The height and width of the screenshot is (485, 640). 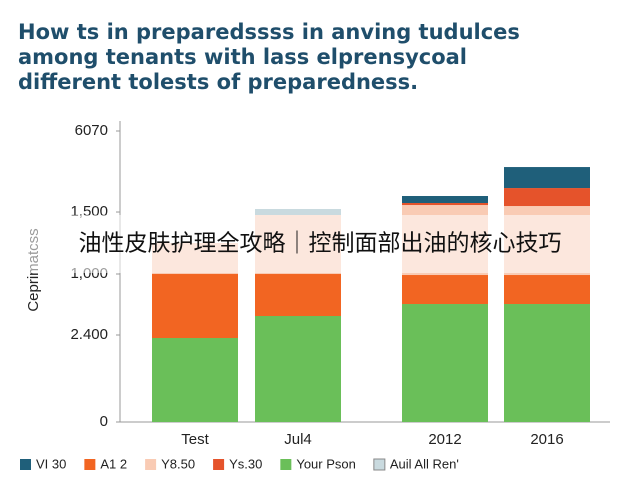 What do you see at coordinates (444, 439) in the screenshot?
I see `x-tick-label: 2012` at bounding box center [444, 439].